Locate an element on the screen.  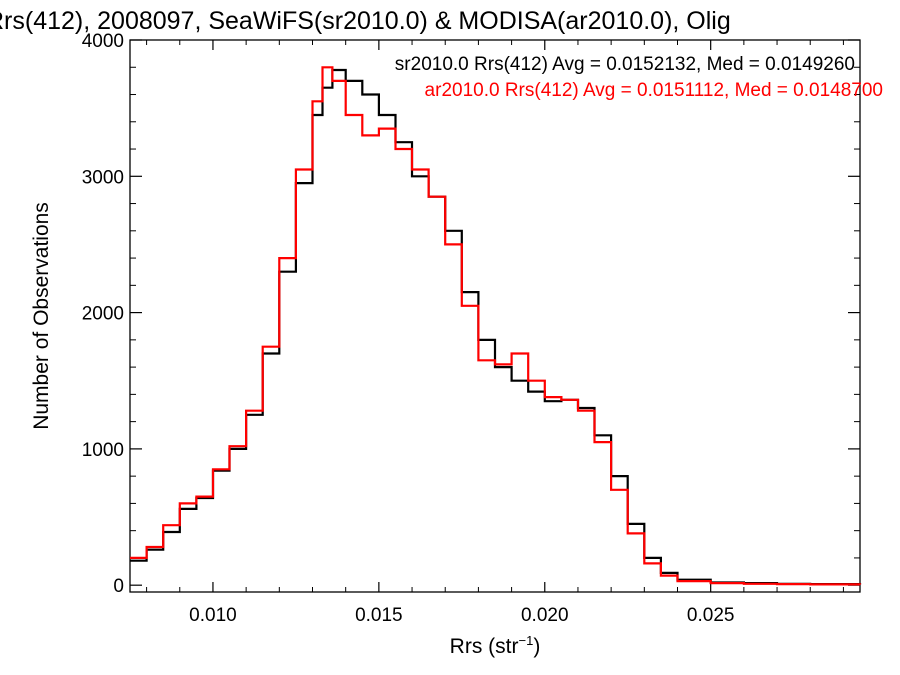
x-axis-label: Rrs (str−1) is located at coordinates (495, 645).